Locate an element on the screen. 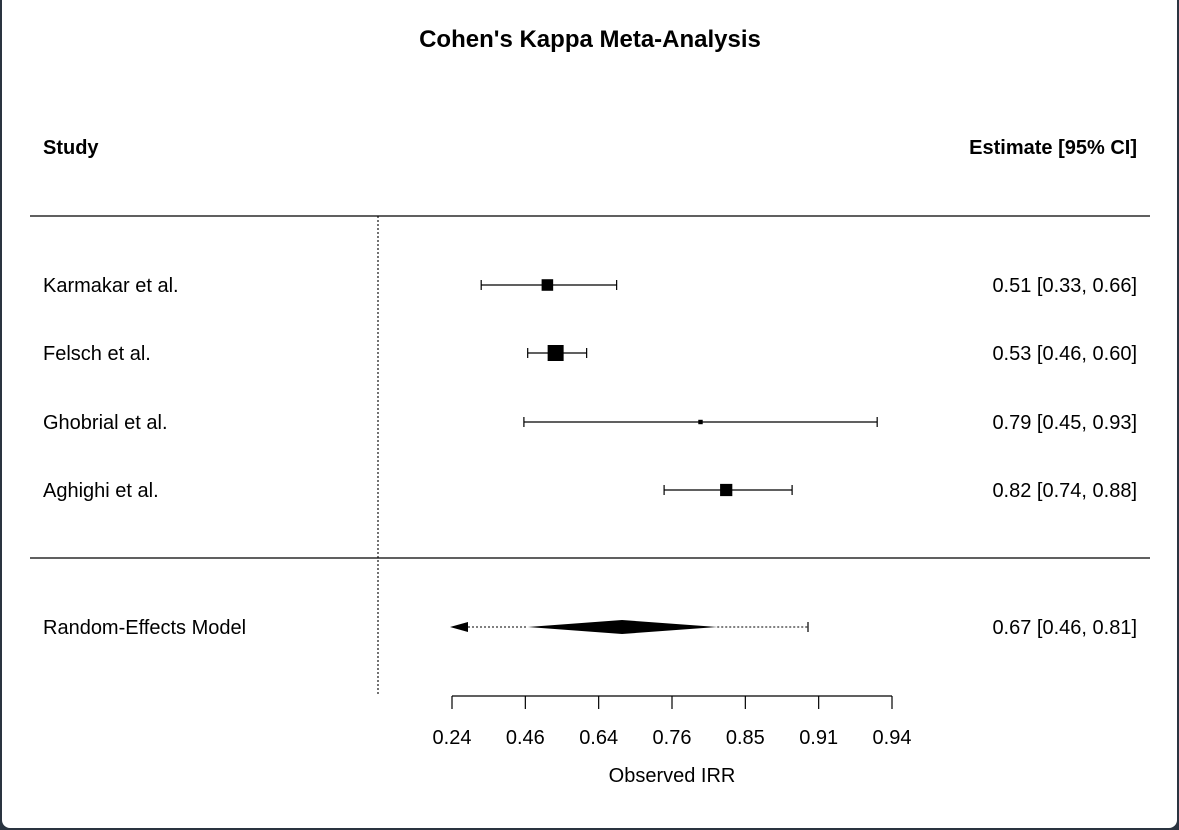 This screenshot has height=830, width=1179. header-study: Study is located at coordinates (71, 148).